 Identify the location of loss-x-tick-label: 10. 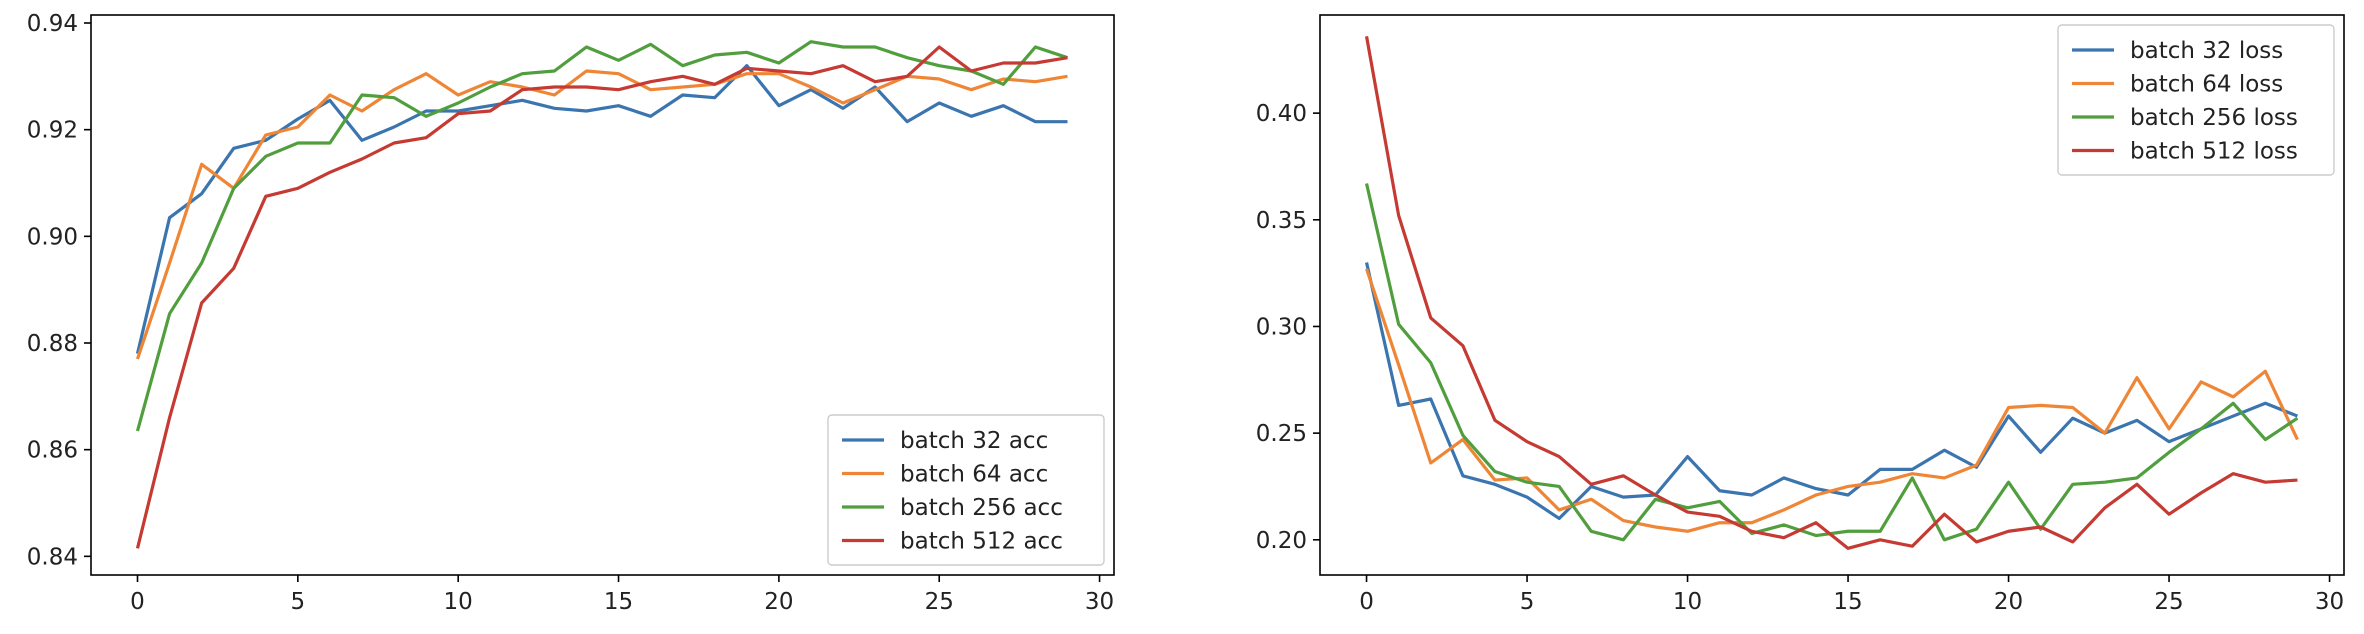
(1687, 602).